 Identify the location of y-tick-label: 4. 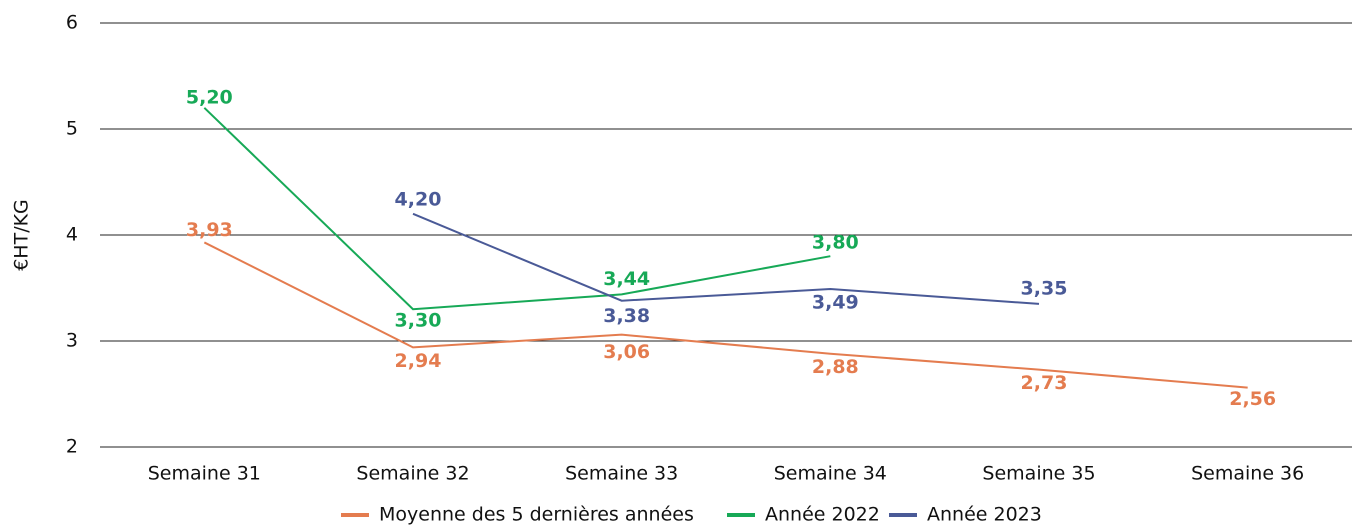
(72, 235).